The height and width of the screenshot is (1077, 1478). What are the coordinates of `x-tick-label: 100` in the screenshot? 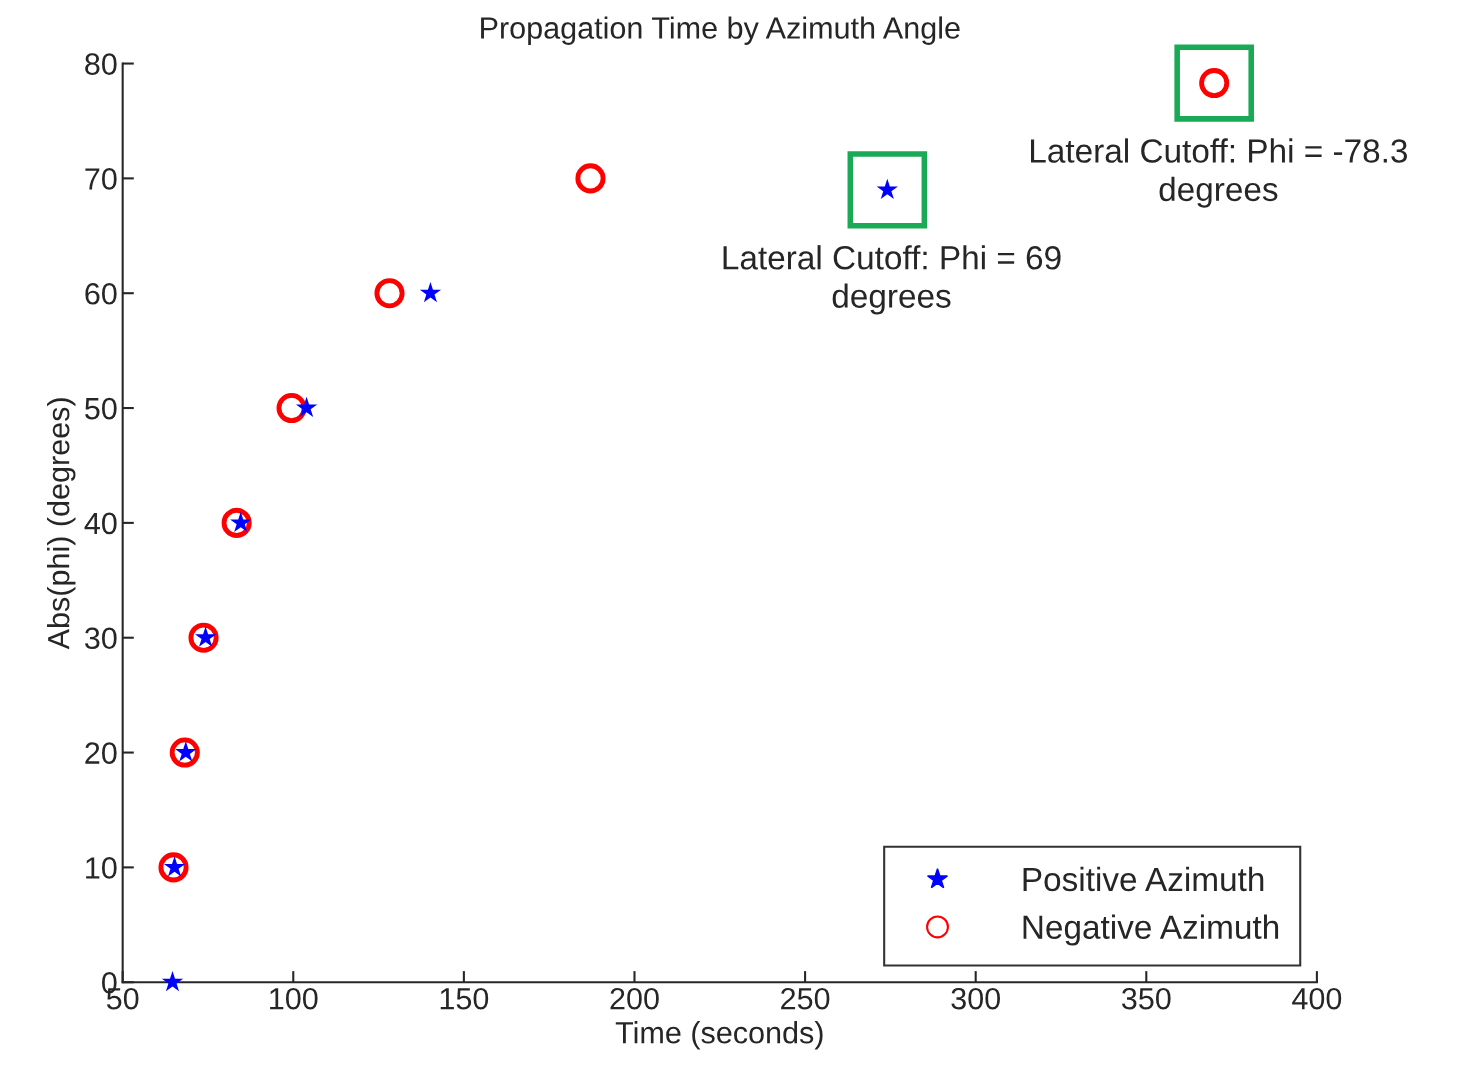 It's located at (294, 998).